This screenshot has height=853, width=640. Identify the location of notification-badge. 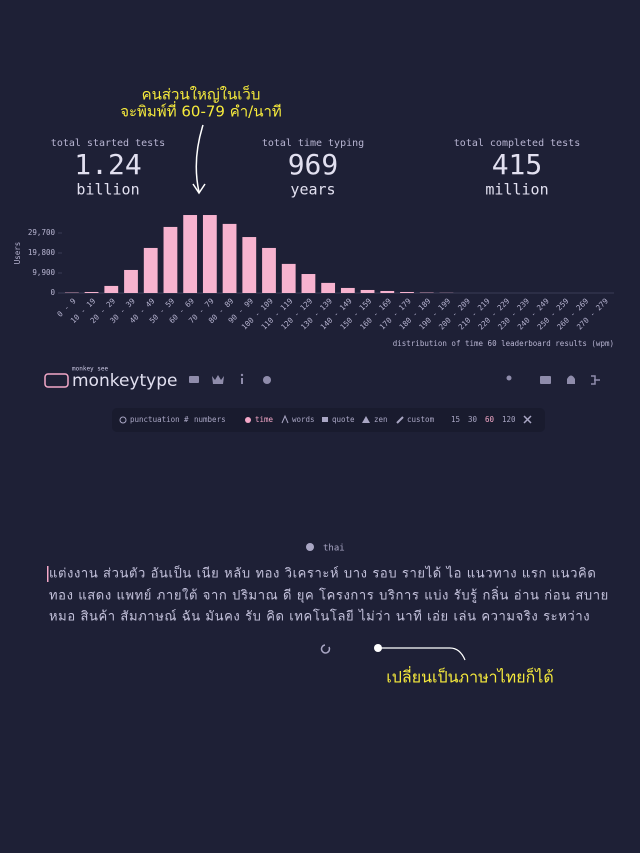
(545, 380).